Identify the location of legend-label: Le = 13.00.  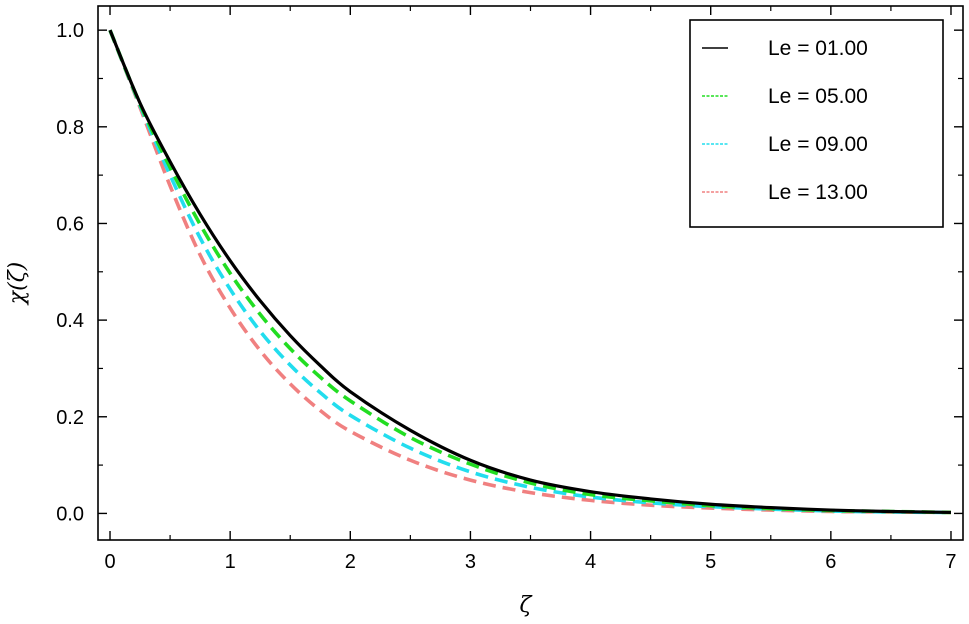
(818, 192).